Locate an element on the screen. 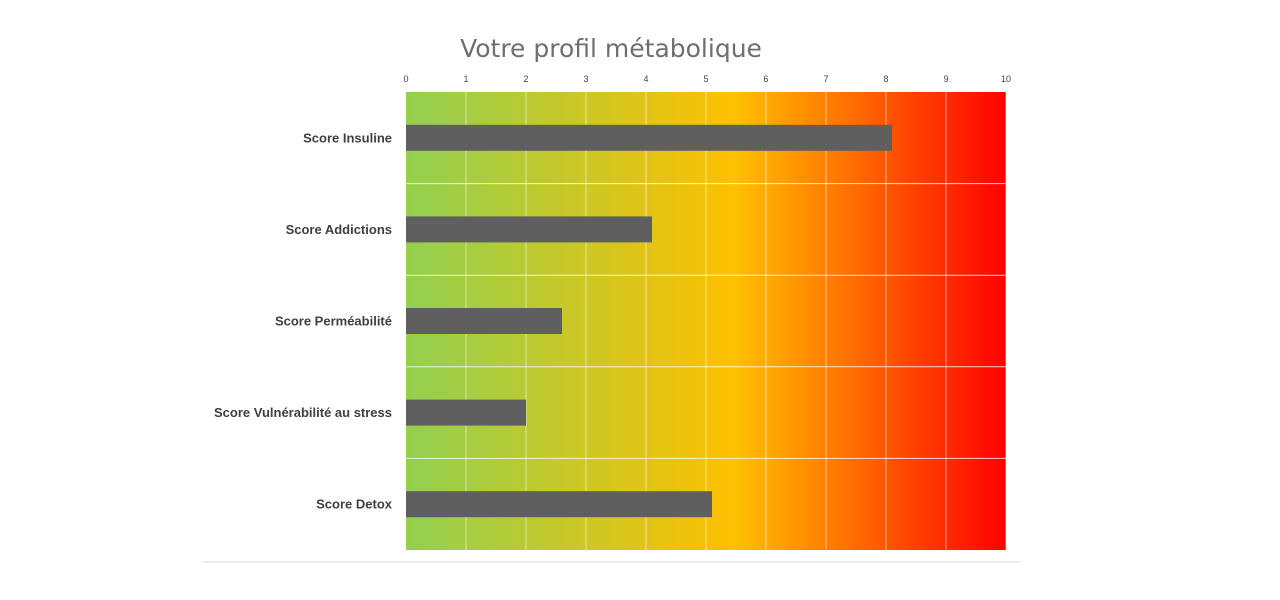  category-label: Score Vulnérabilité au stress is located at coordinates (303, 412).